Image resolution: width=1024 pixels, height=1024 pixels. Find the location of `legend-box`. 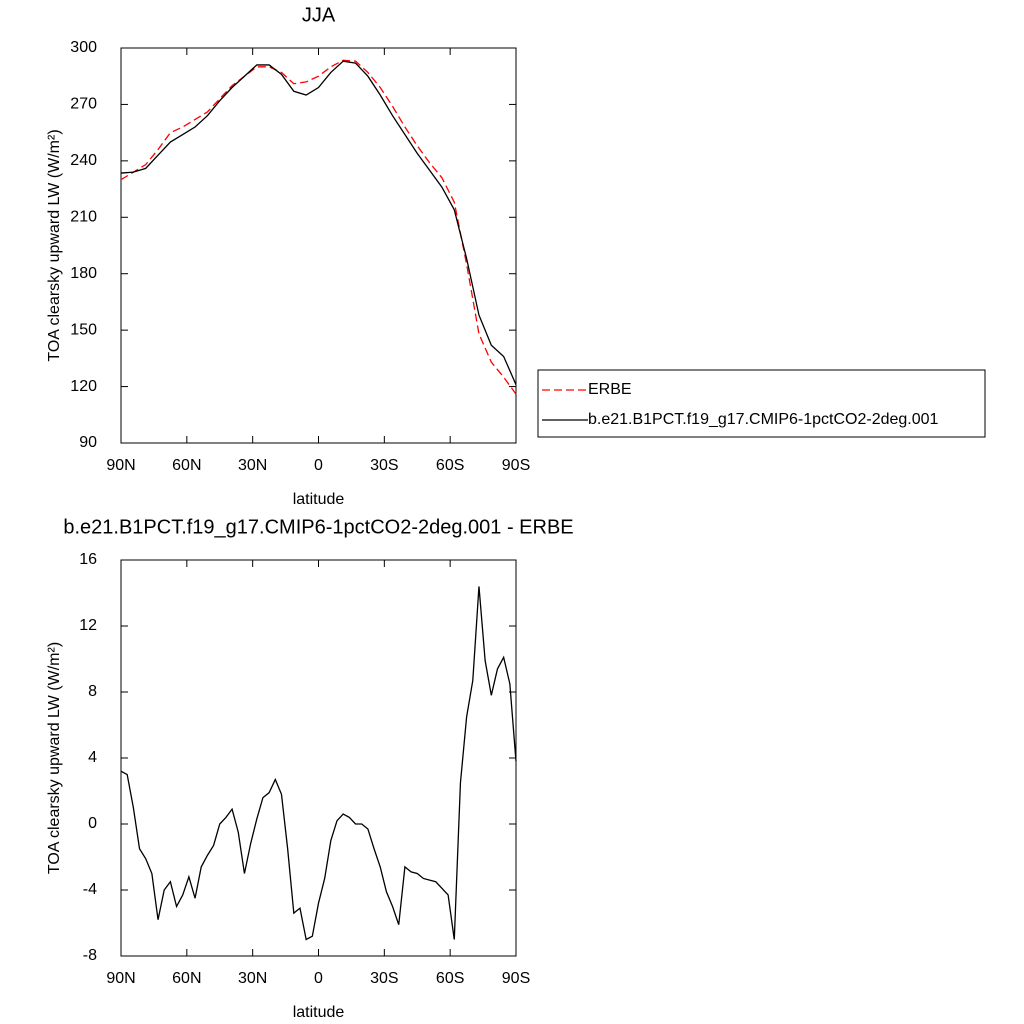

legend-box is located at coordinates (761, 403).